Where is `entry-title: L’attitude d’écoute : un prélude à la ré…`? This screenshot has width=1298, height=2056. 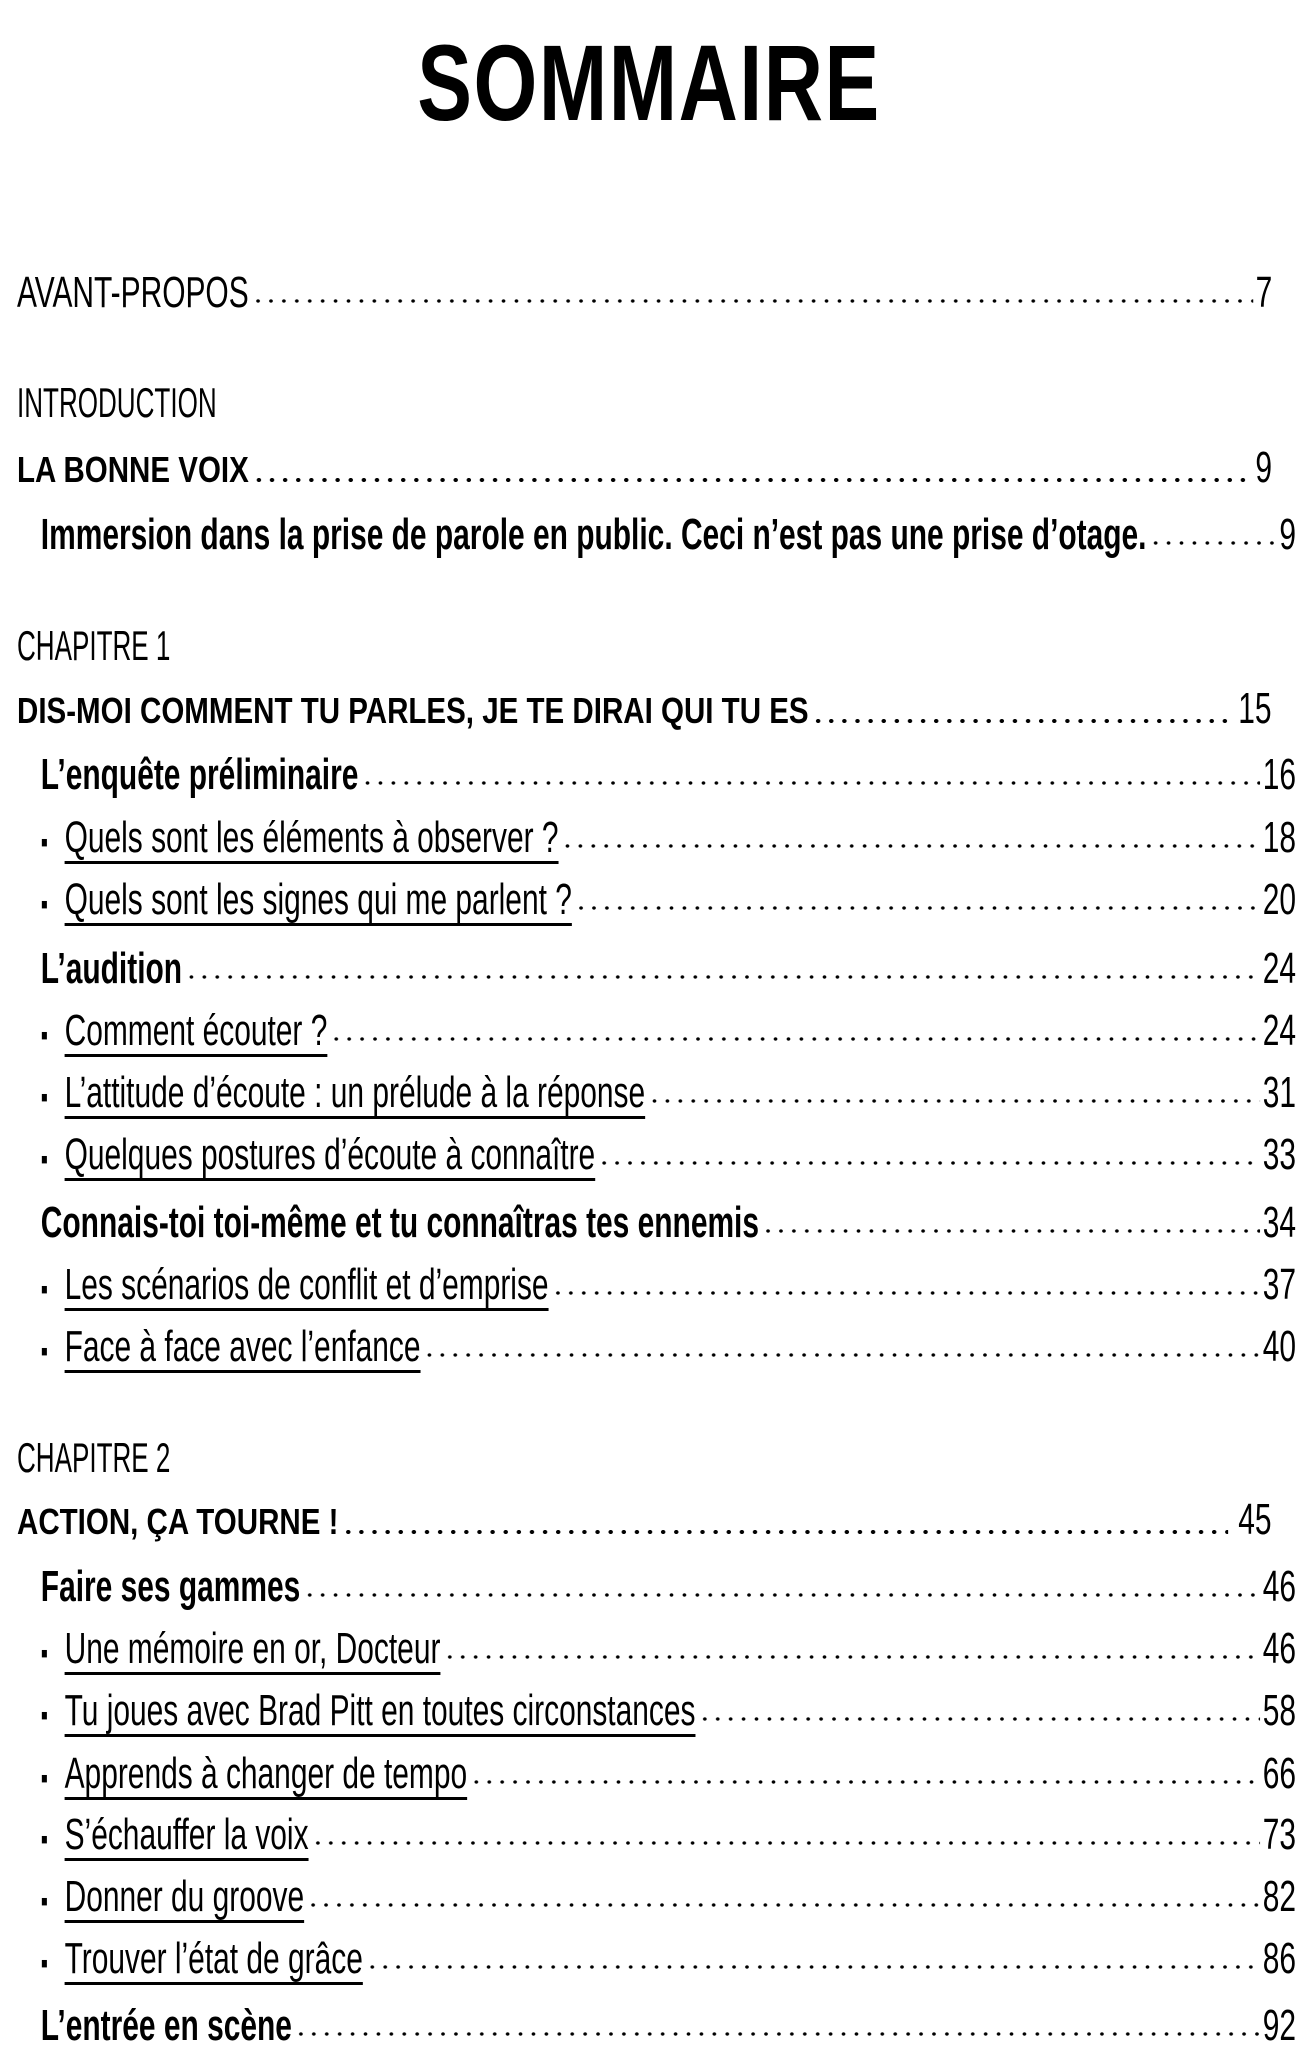
entry-title: L’attitude d’écoute : un prélude à la ré… is located at coordinates (355, 1092).